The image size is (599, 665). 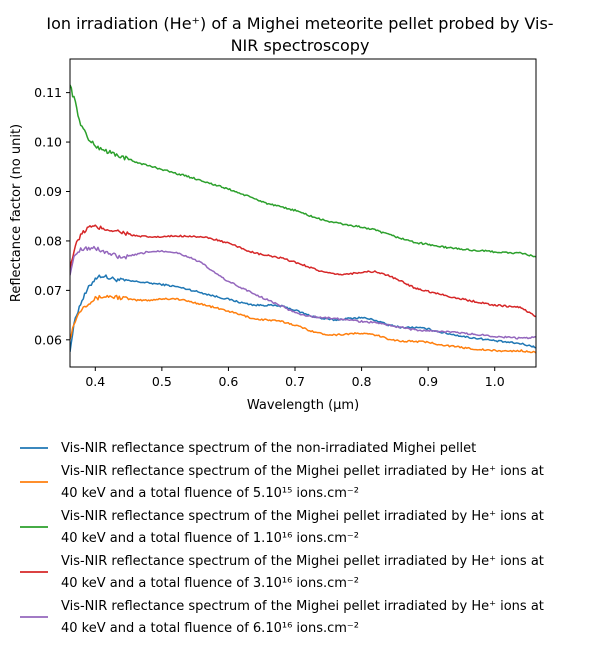 What do you see at coordinates (228, 381) in the screenshot?
I see `x-tick-label: 0.6` at bounding box center [228, 381].